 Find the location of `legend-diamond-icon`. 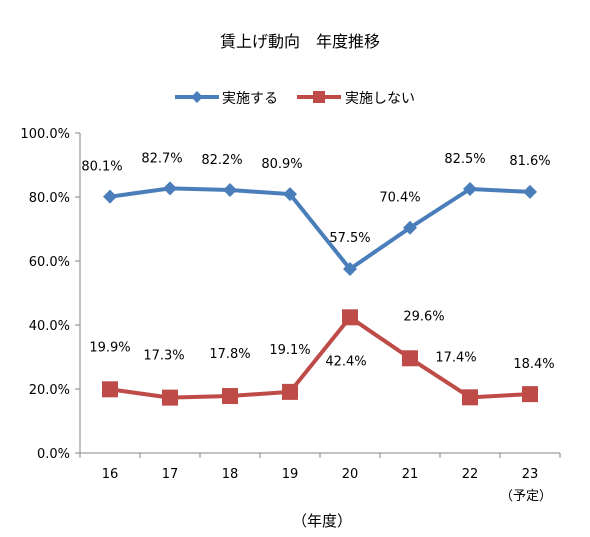

legend-diamond-icon is located at coordinates (197, 97).